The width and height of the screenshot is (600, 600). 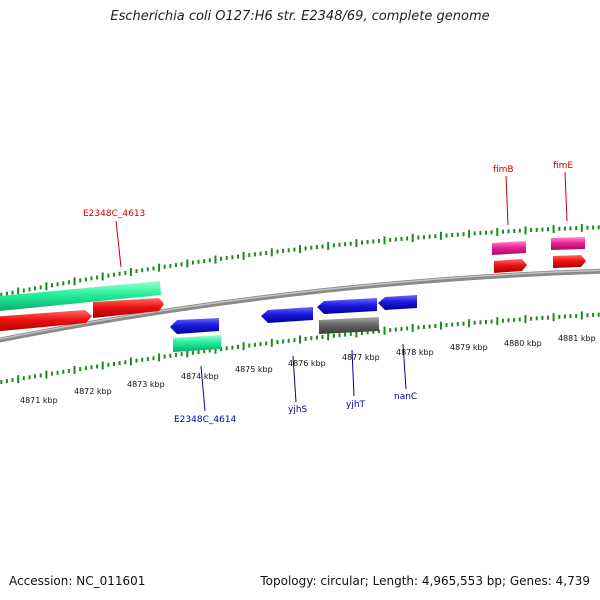 What do you see at coordinates (469, 347) in the screenshot?
I see `kbp-label-4879: 4879 kbp` at bounding box center [469, 347].